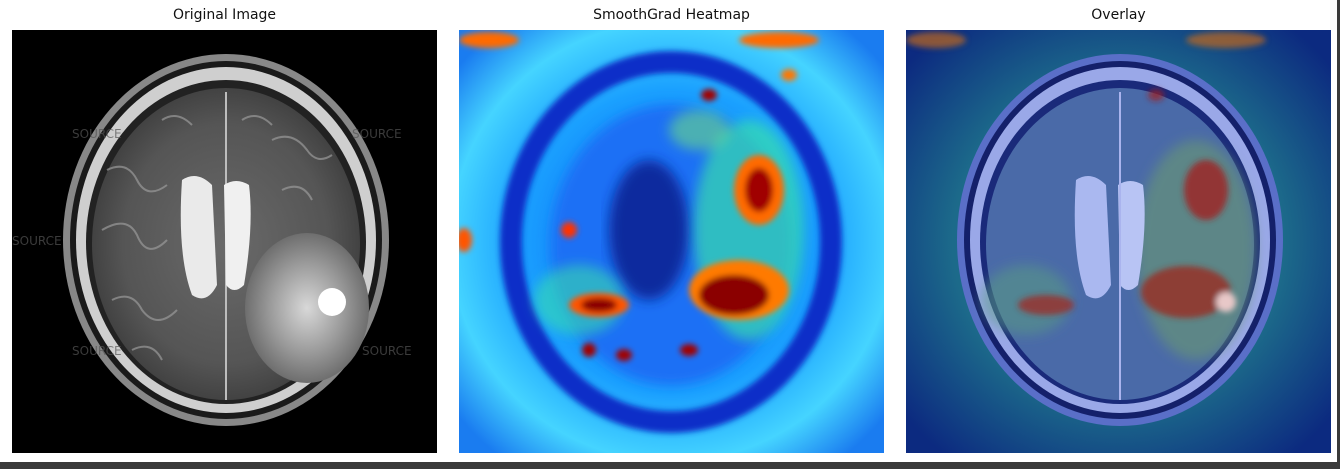 This screenshot has width=1340, height=469. What do you see at coordinates (671, 15) in the screenshot?
I see `panel-title-heatmap: SmoothGrad Heatmap` at bounding box center [671, 15].